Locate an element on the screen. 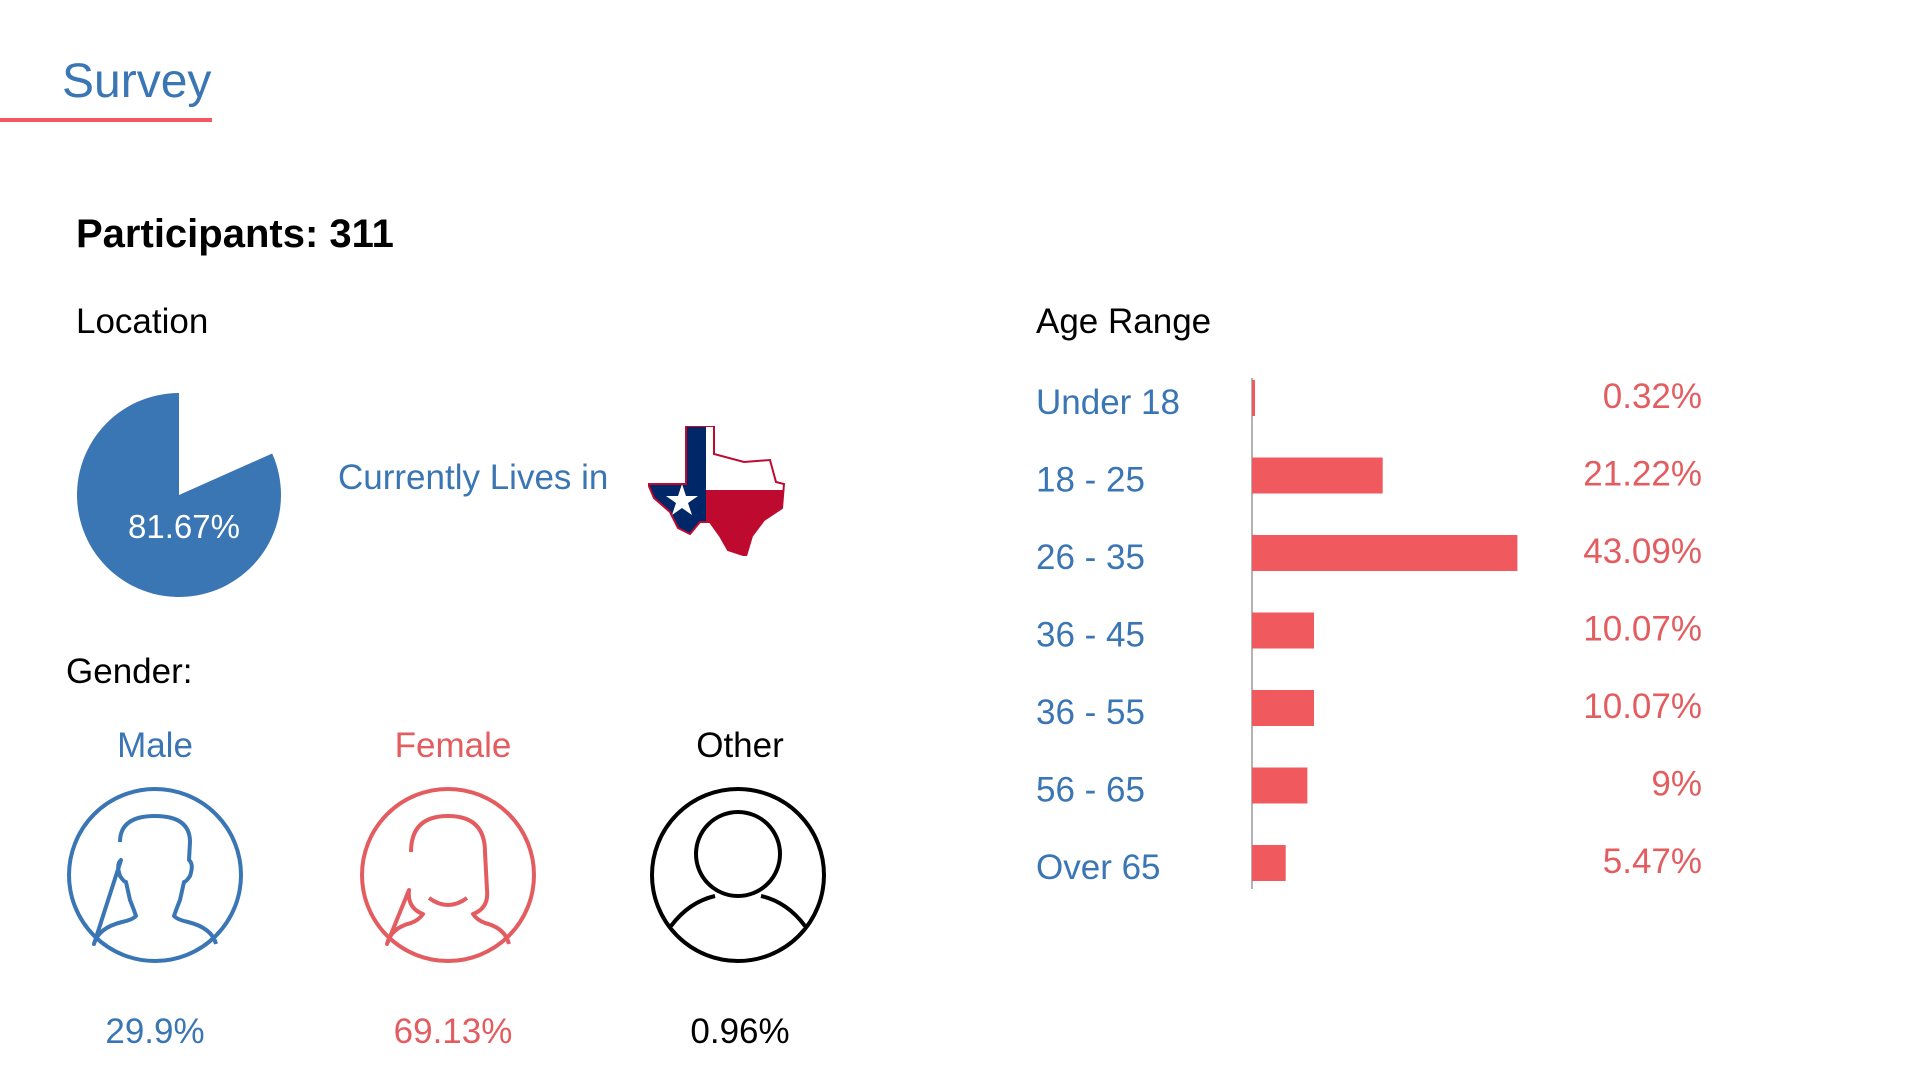 The height and width of the screenshot is (1080, 1920). age-category-label: Over 65 is located at coordinates (1098, 867).